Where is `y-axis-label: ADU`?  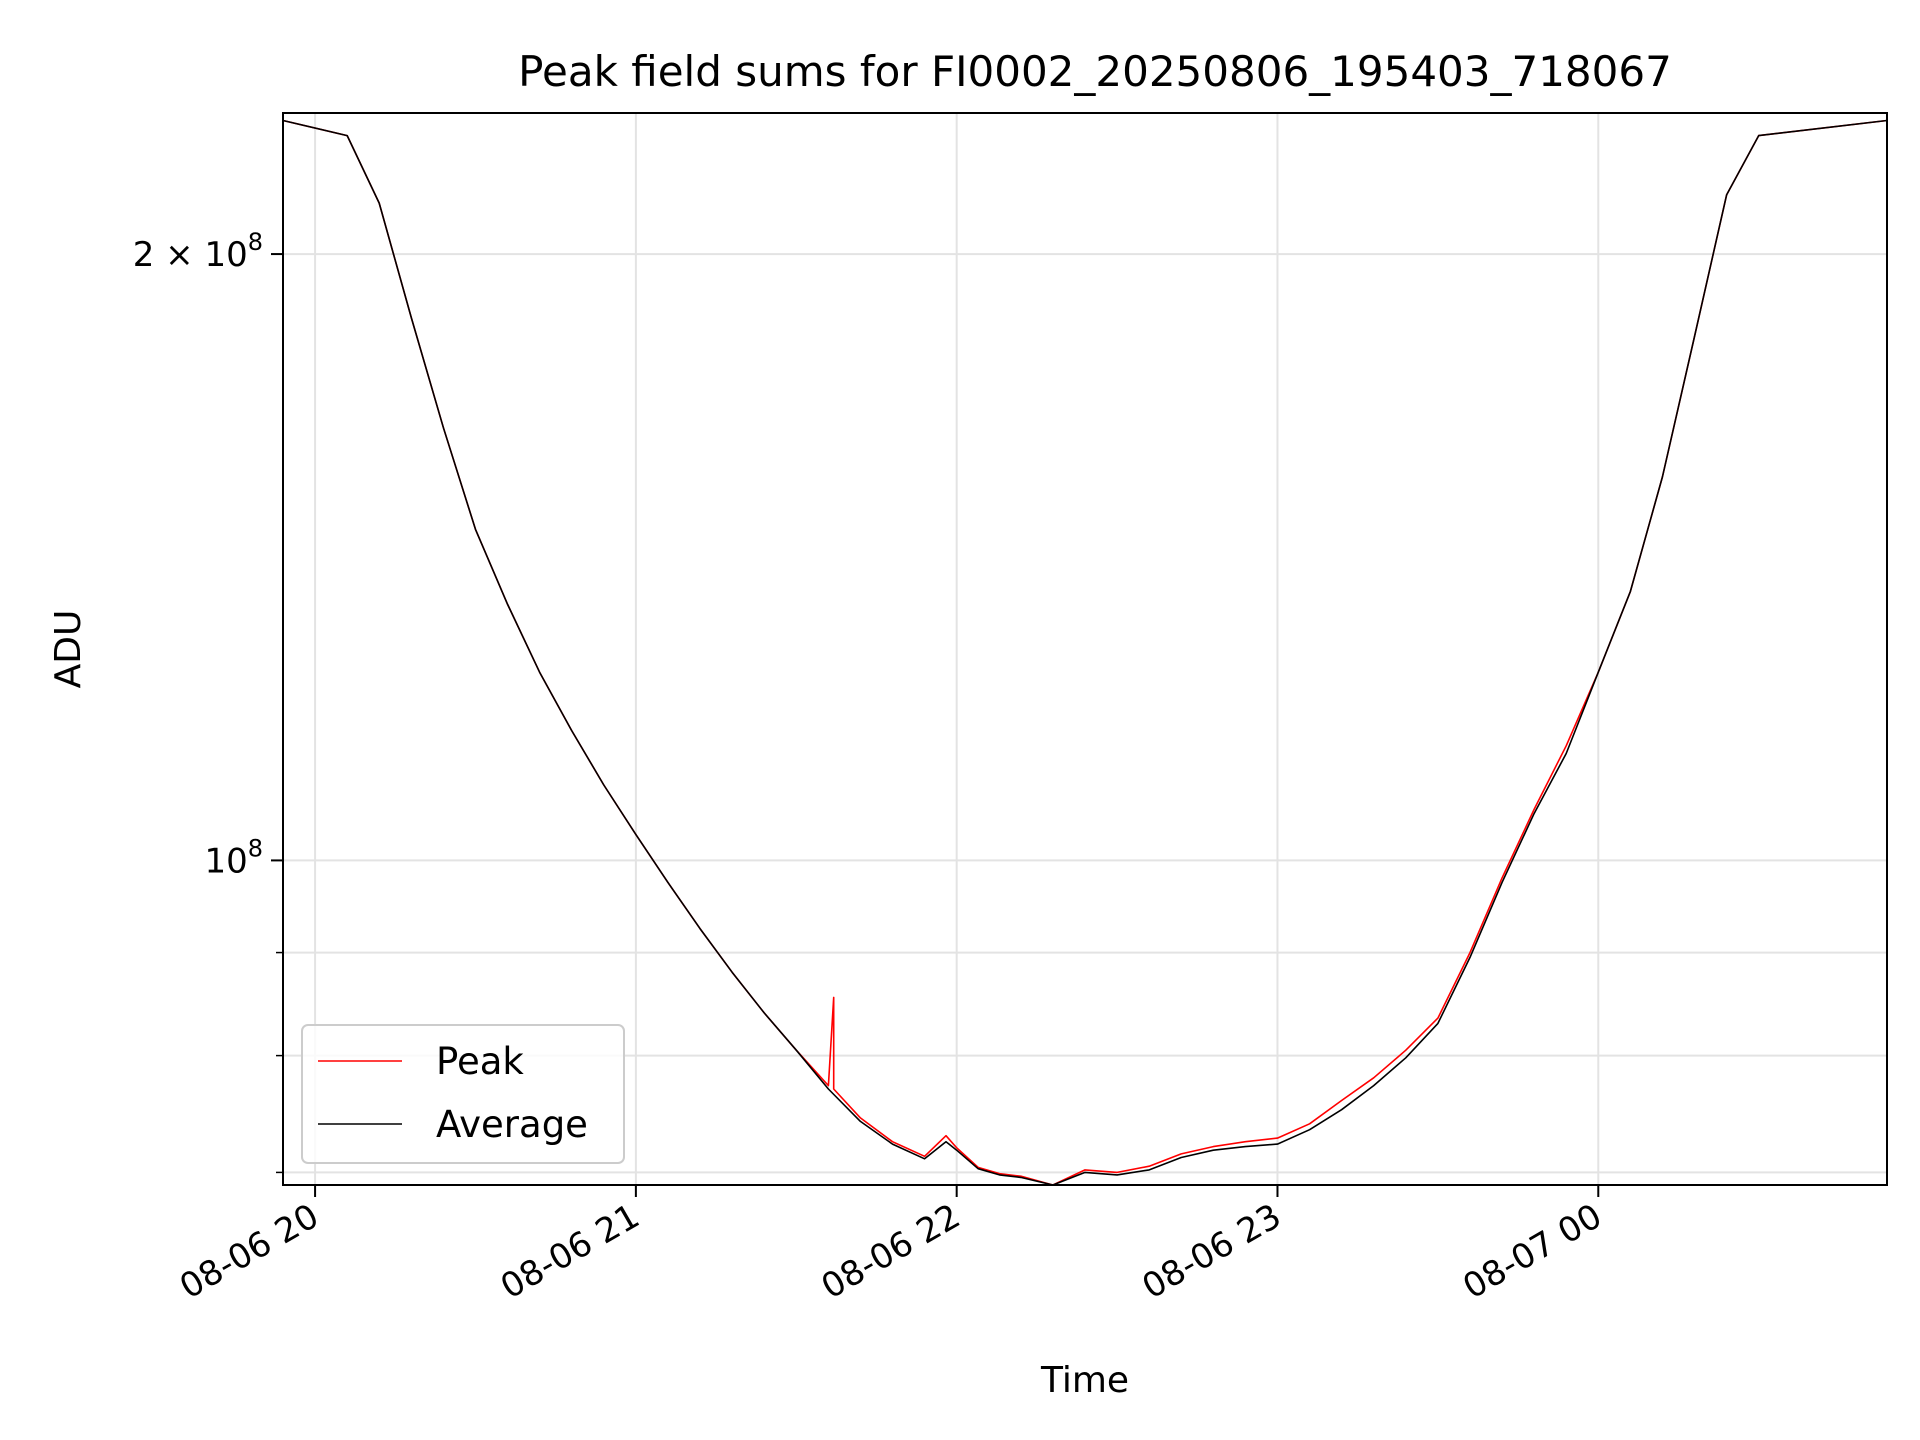
y-axis-label: ADU is located at coordinates (68, 649).